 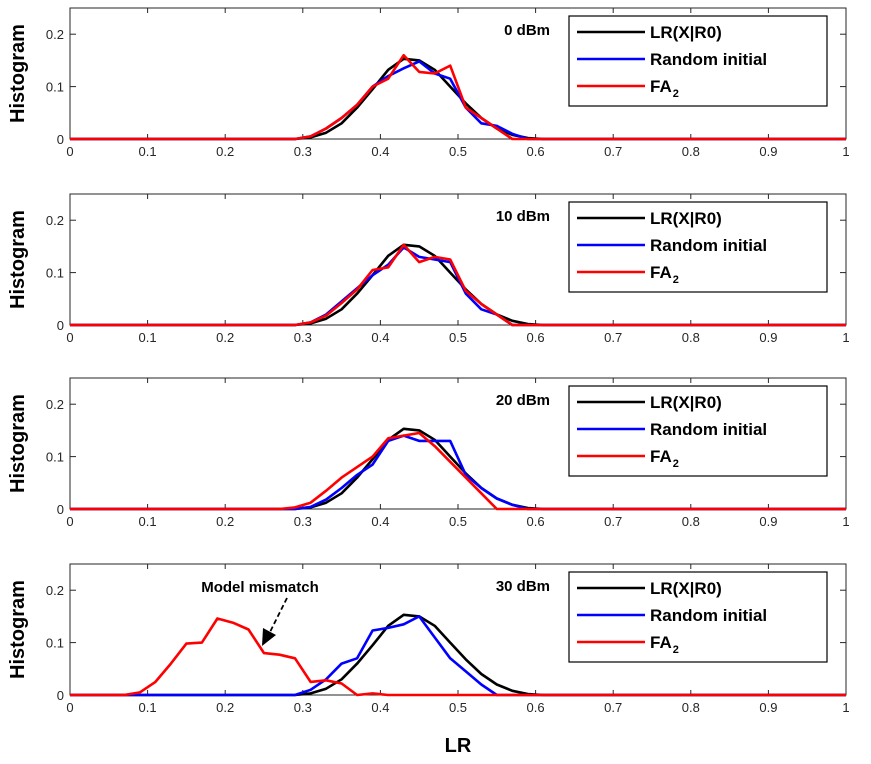 I want to click on panel-label: 30 dBm, so click(x=523, y=586).